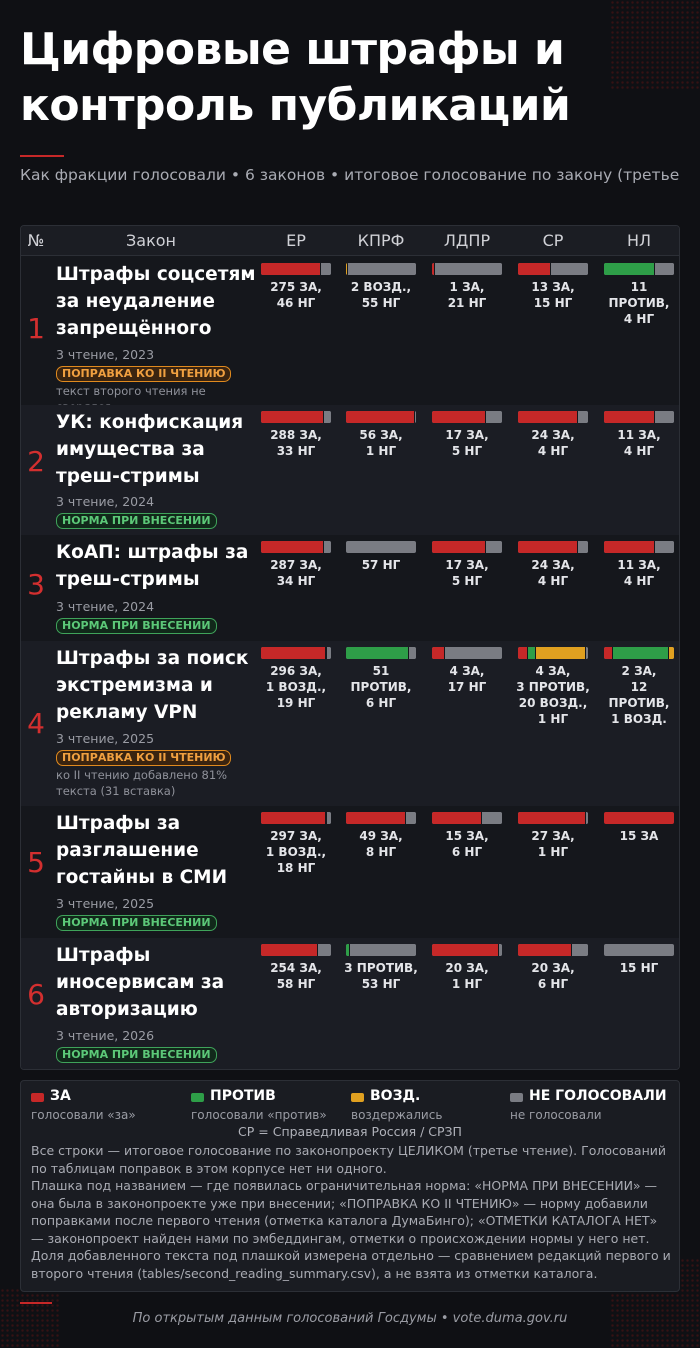  What do you see at coordinates (36, 862) in the screenshot?
I see `row-number: 5` at bounding box center [36, 862].